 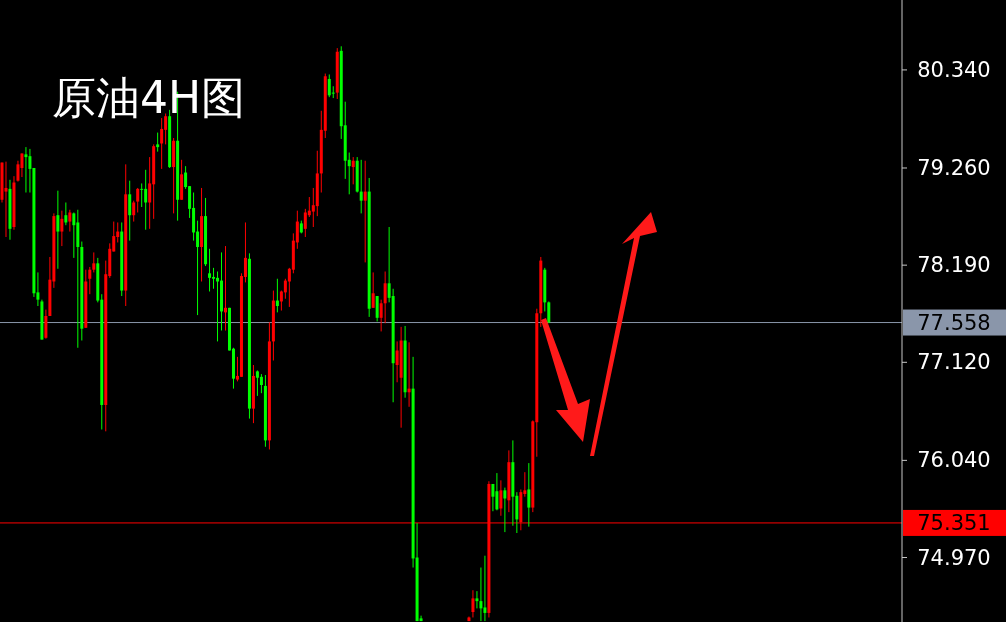 I want to click on ref-line-label: 77.558, so click(x=954, y=322).